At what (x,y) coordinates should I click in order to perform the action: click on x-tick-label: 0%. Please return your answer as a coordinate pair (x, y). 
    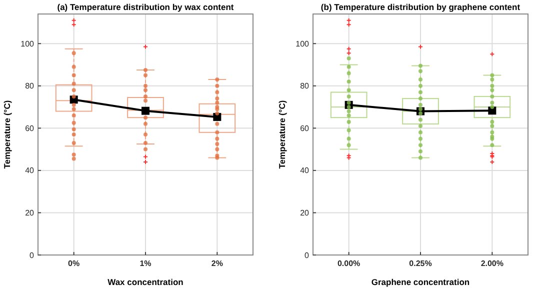
    Looking at the image, I should click on (74, 263).